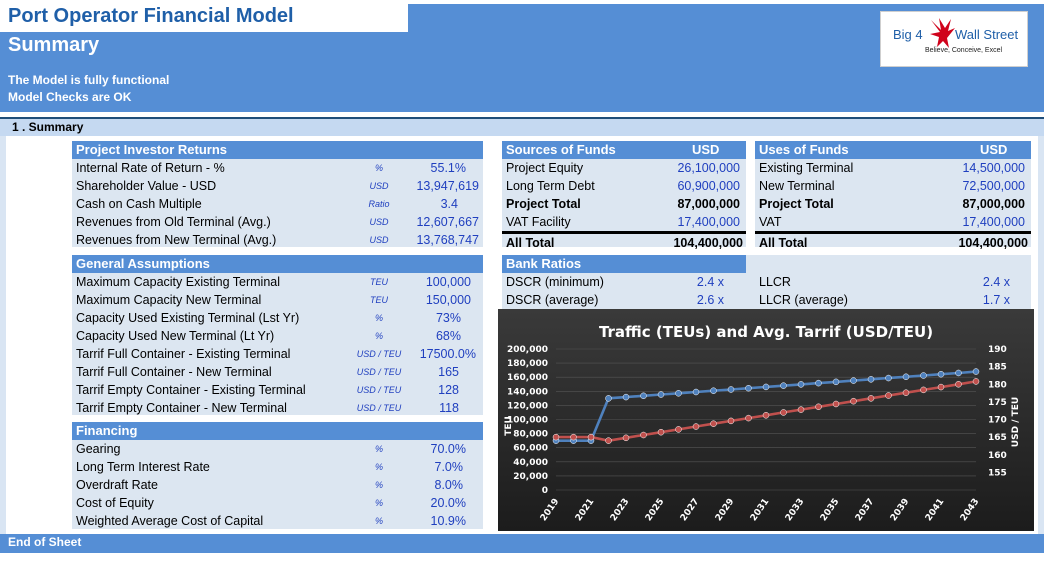 This screenshot has width=1052, height=564. What do you see at coordinates (530, 243) in the screenshot?
I see `row-label: All Total` at bounding box center [530, 243].